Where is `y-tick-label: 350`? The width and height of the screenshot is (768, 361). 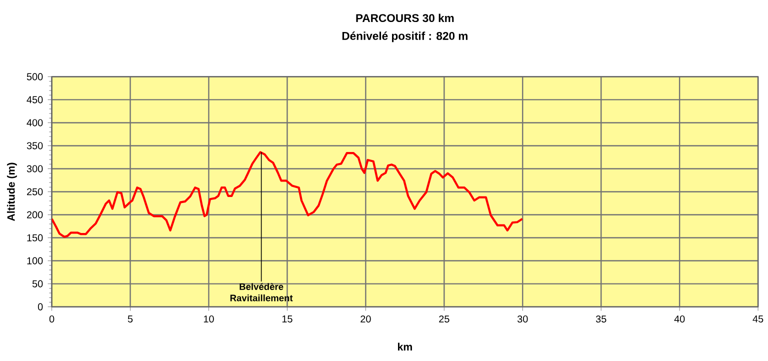
y-tick-label: 350 is located at coordinates (34, 146).